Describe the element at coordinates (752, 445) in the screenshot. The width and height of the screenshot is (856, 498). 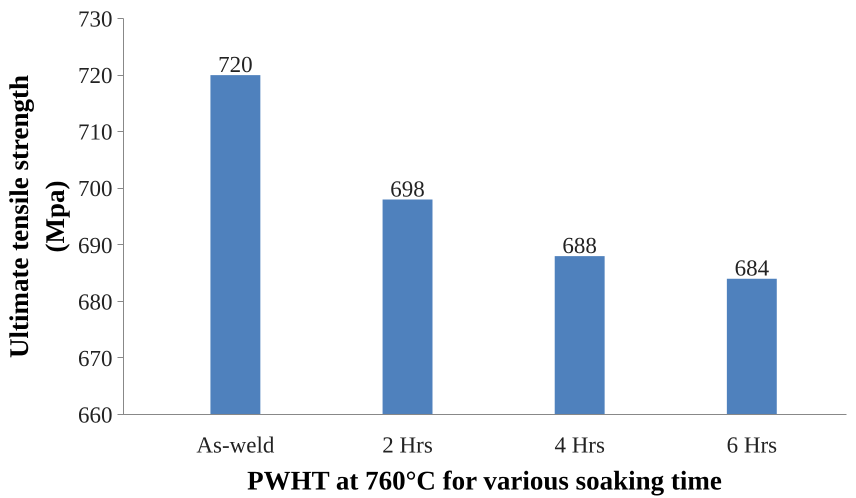
I see `x-tick-label: 6 Hrs` at that location.